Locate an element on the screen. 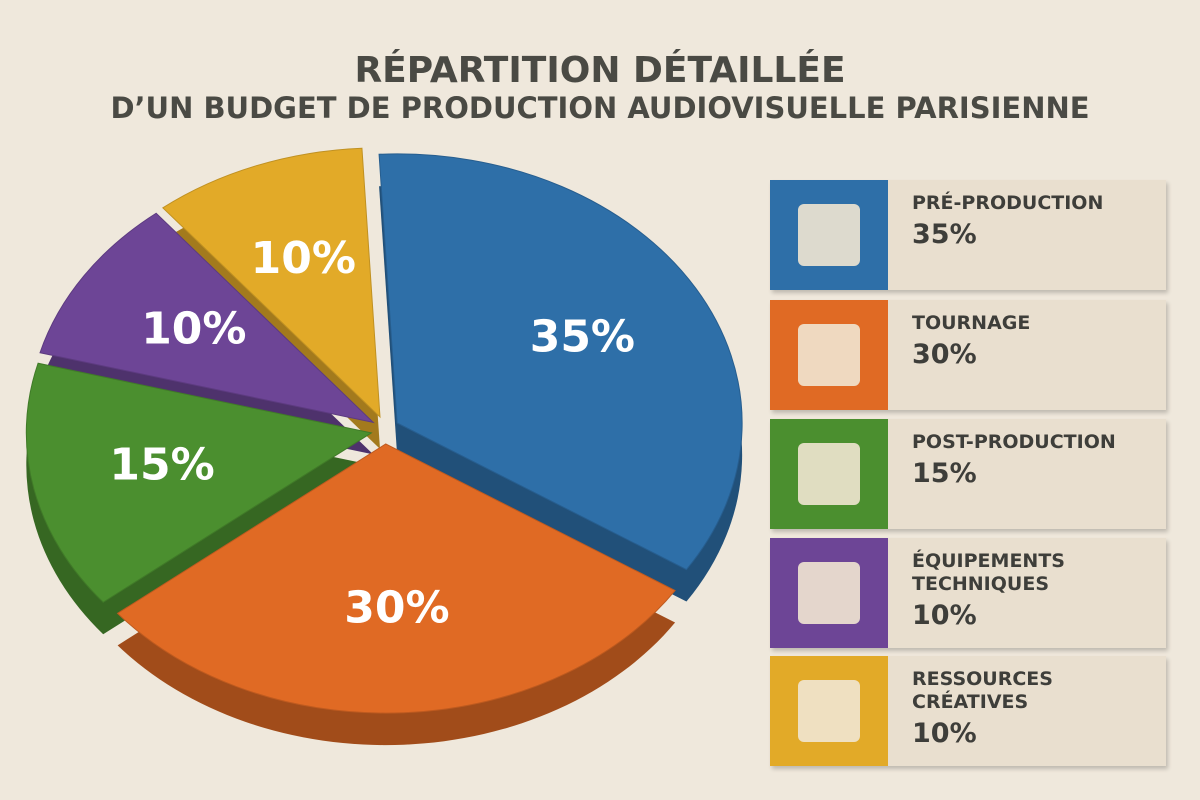  legend-label: TOURNAGE is located at coordinates (971, 323).